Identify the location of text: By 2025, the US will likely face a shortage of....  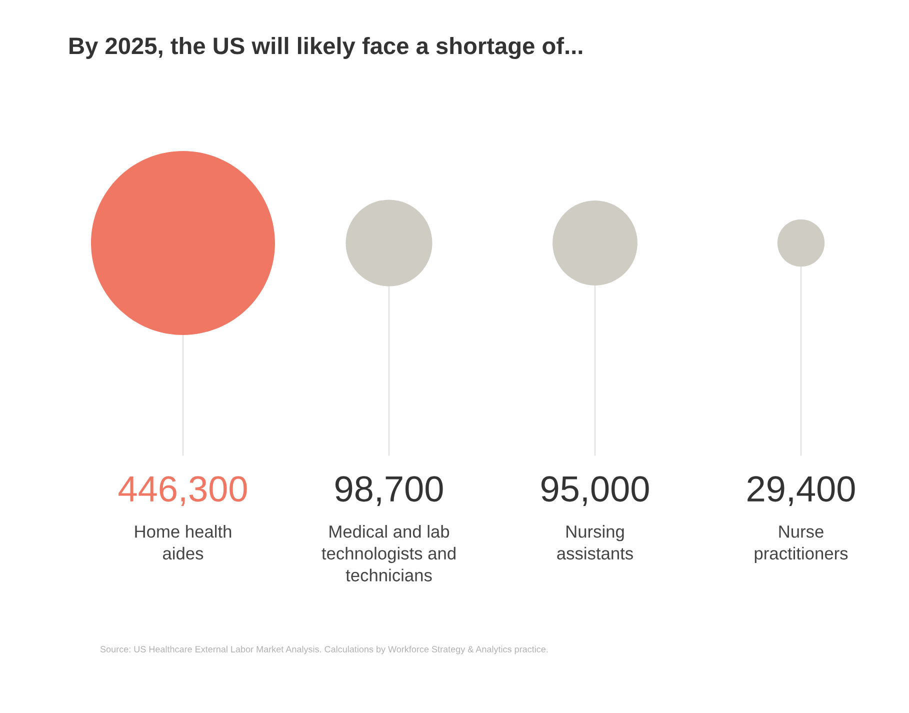
(326, 48).